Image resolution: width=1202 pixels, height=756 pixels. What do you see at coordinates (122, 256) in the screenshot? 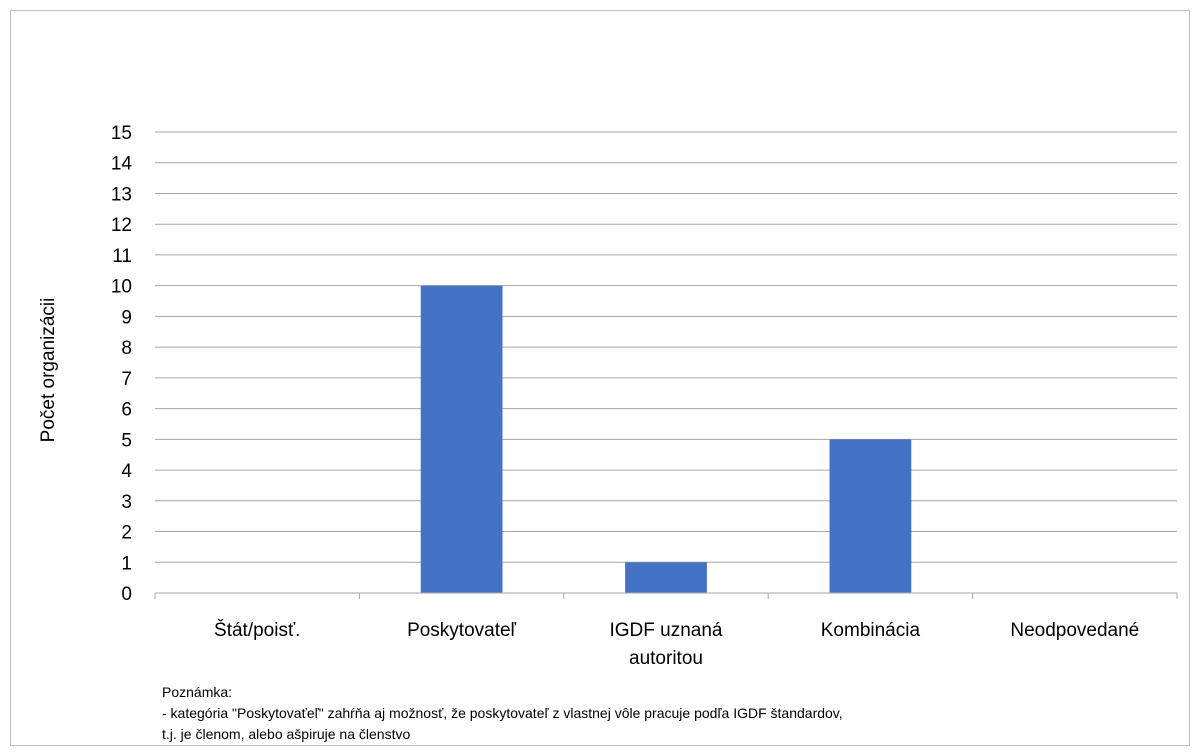
I see `y-tick-label: 11` at bounding box center [122, 256].